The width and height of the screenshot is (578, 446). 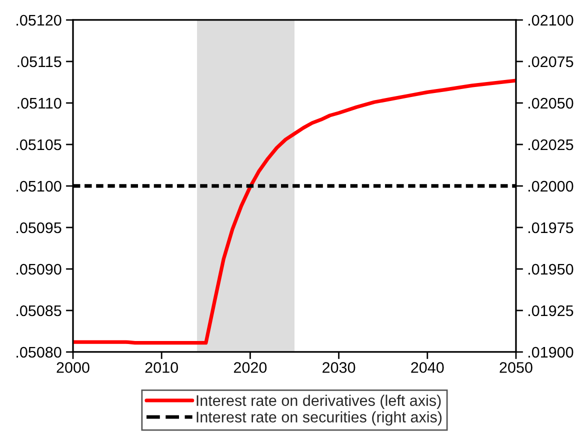 I want to click on x-tick-label: 2010, so click(x=161, y=367).